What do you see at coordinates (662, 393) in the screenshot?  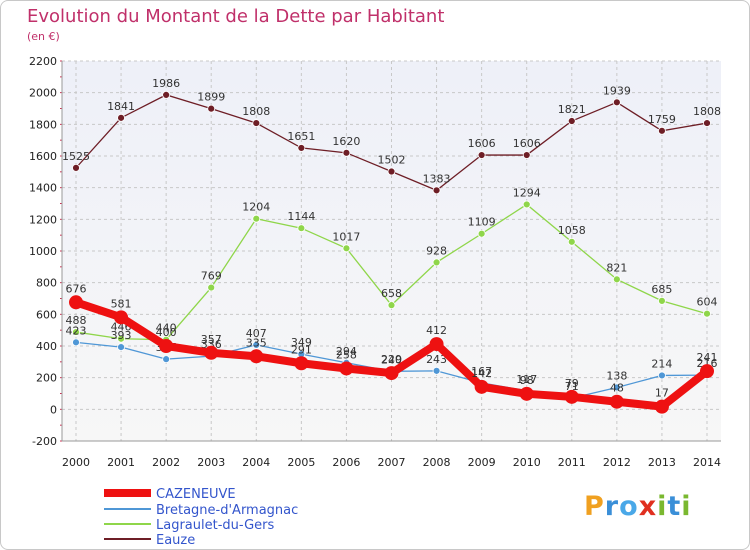 I see `data-label: 17` at bounding box center [662, 393].